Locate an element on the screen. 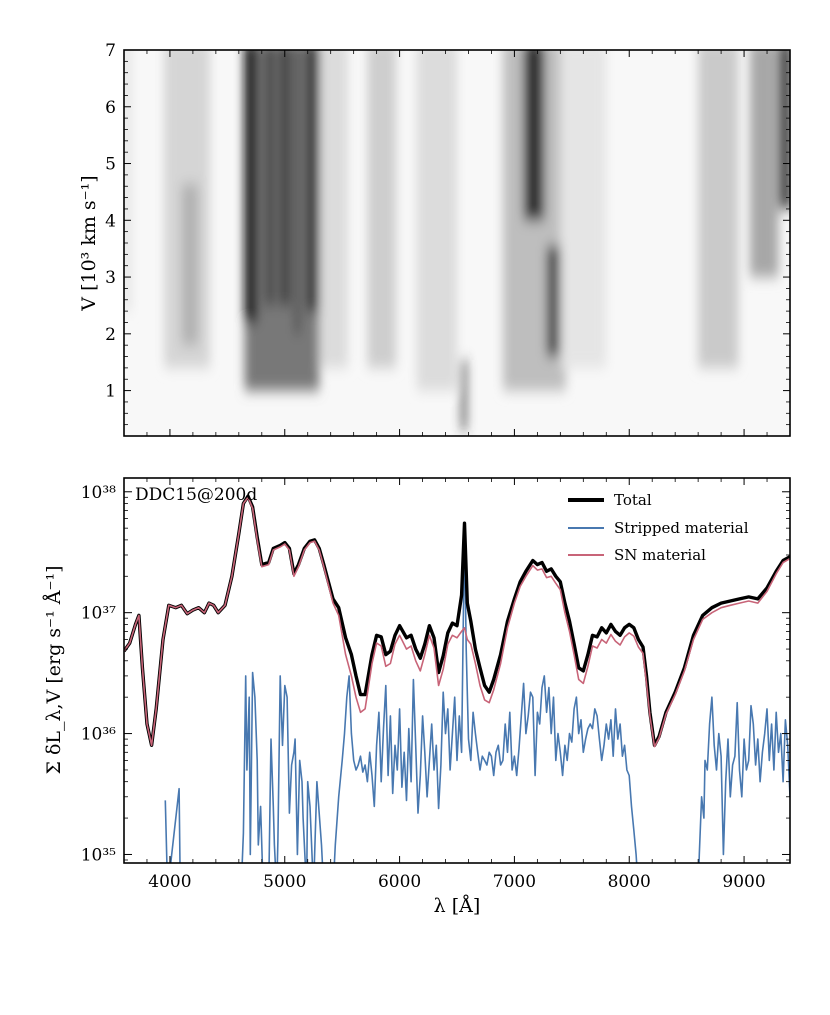 The height and width of the screenshot is (1015, 830). spectrum-y-tick-label: 10³⁸ is located at coordinates (98, 493).